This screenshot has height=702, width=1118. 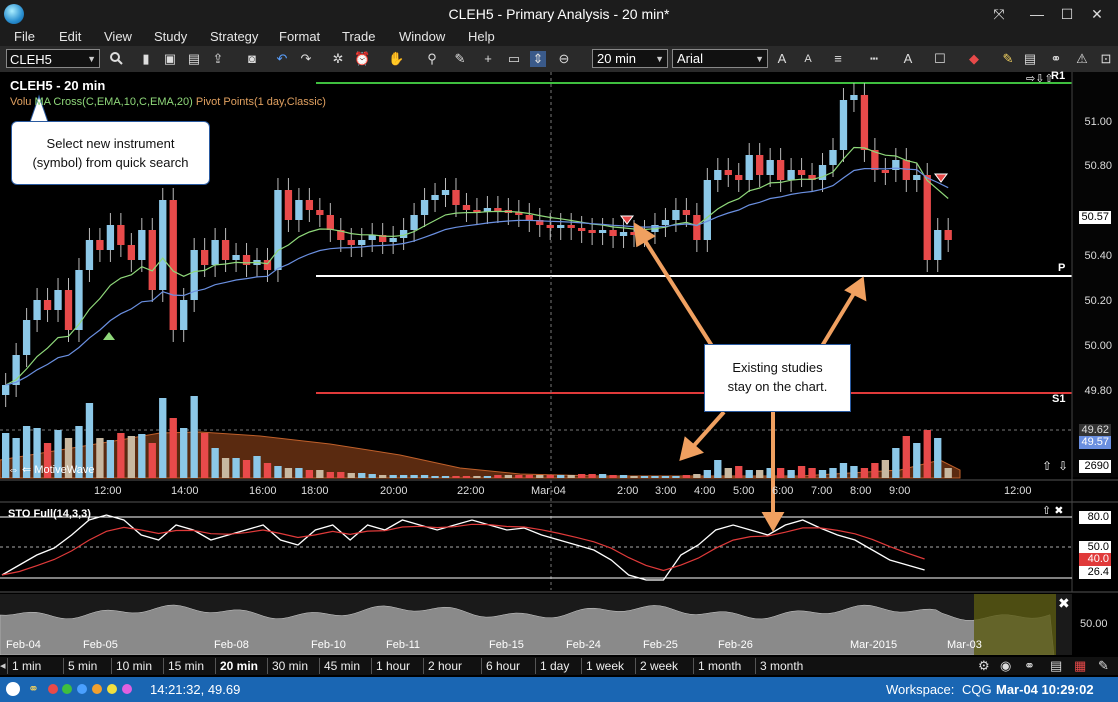 What do you see at coordinates (341, 666) in the screenshot?
I see `timeframe-tab: 45 min` at bounding box center [341, 666].